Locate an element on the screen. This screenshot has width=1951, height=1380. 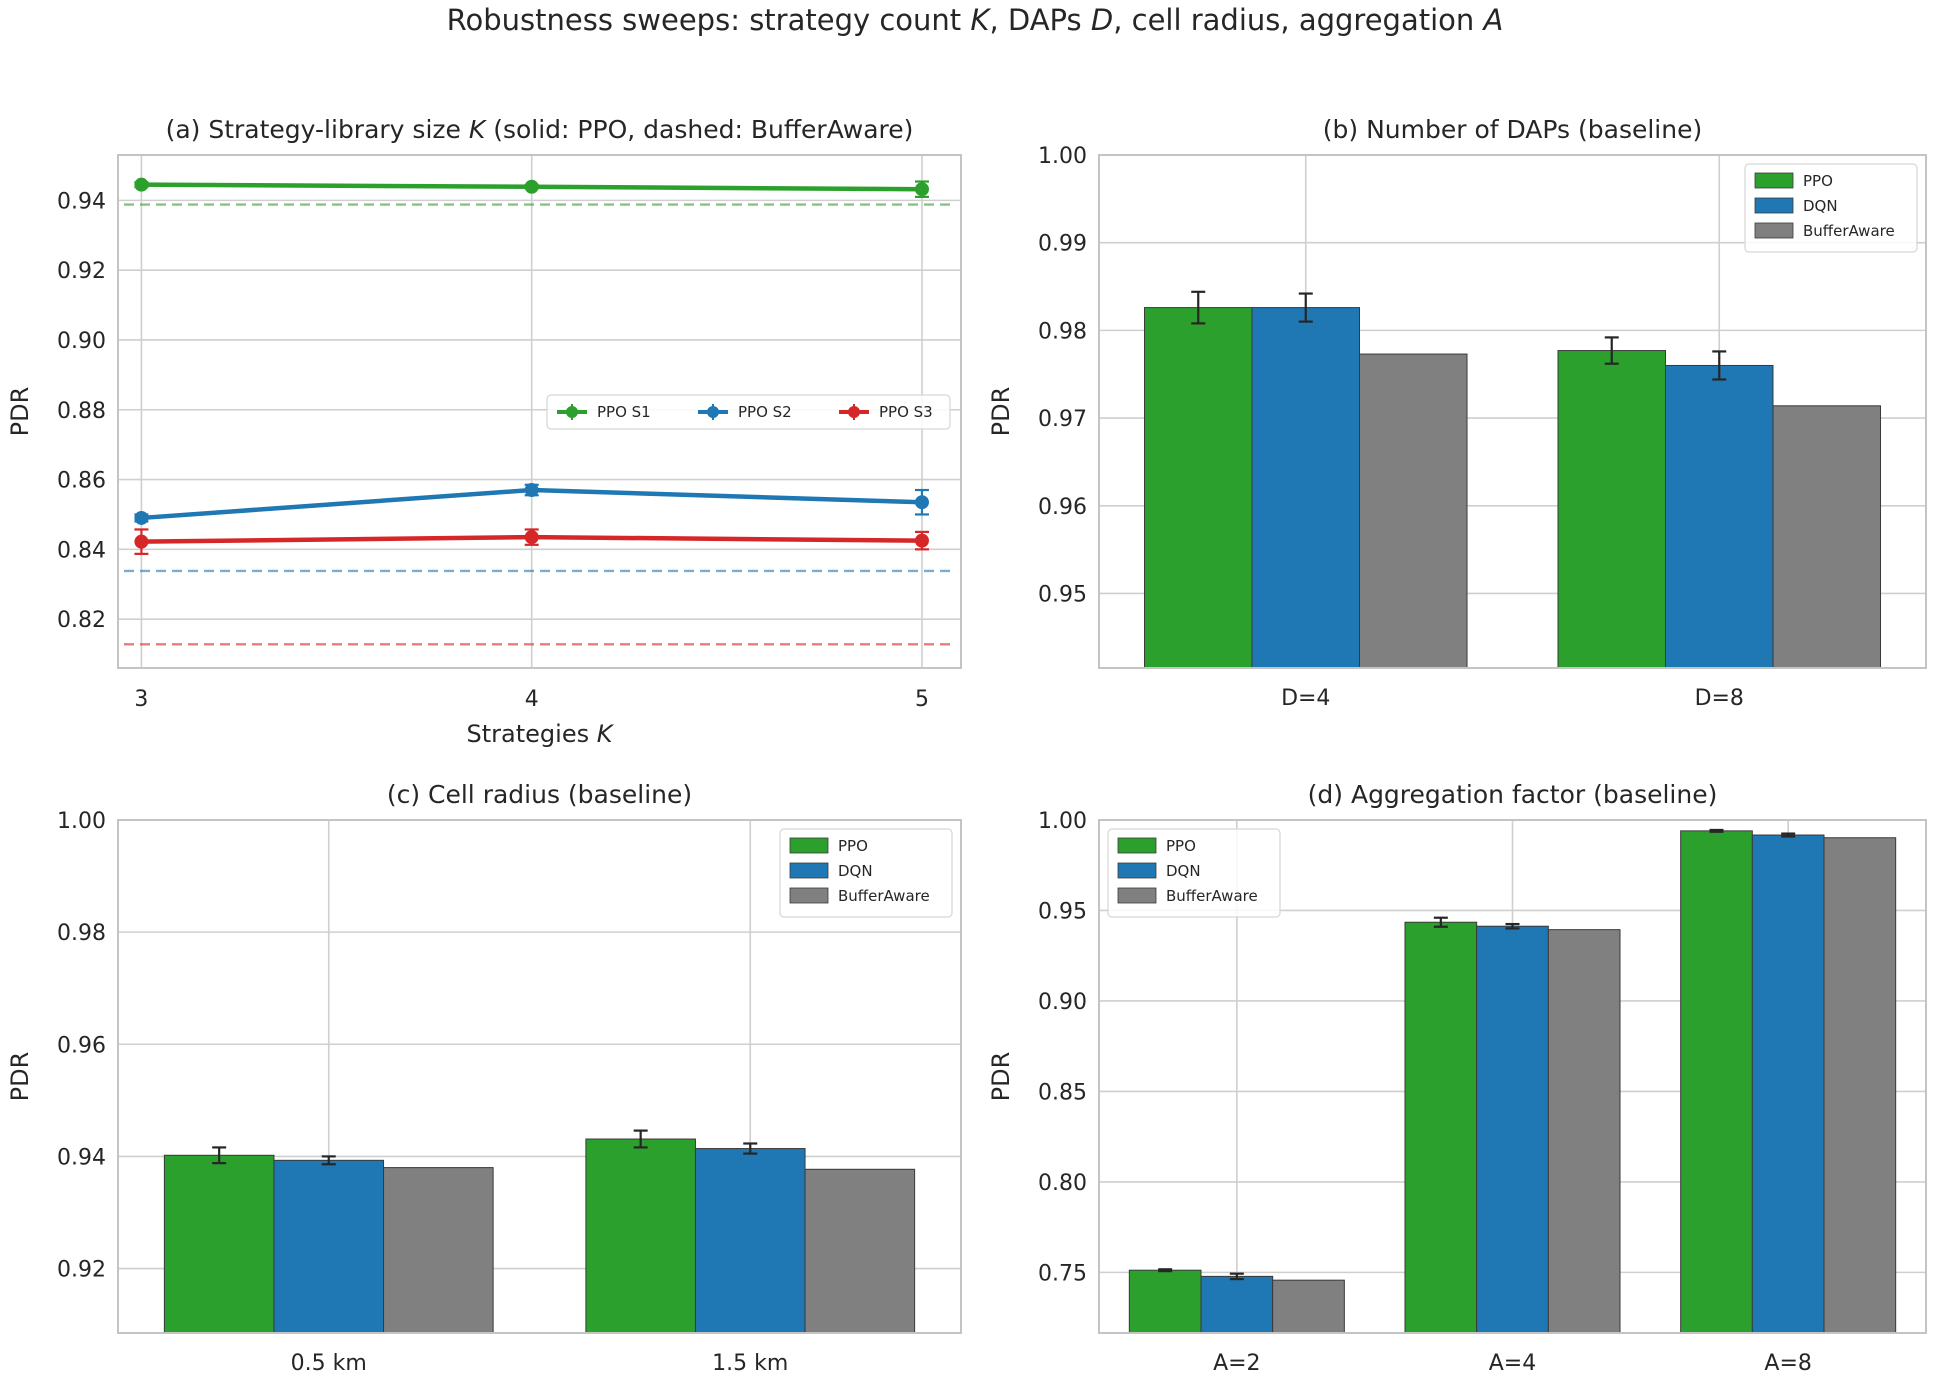
panel-title: (d) Aggregation factor (baseline) is located at coordinates (1513, 794).